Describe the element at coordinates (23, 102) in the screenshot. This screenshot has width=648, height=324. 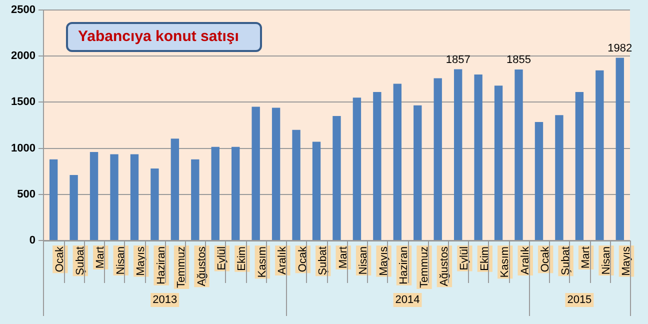
I see `y-tick-label: 1500` at that location.